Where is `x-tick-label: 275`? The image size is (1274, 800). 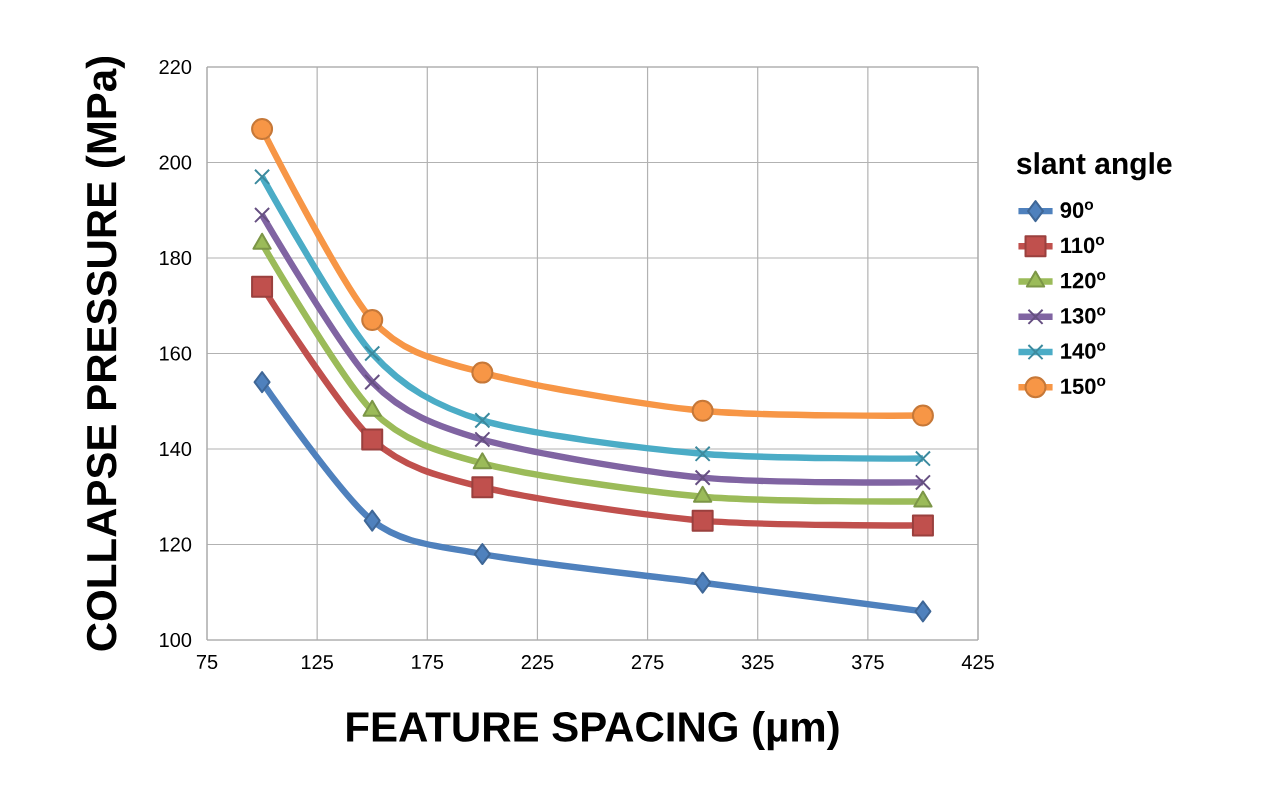
x-tick-label: 275 is located at coordinates (647, 662).